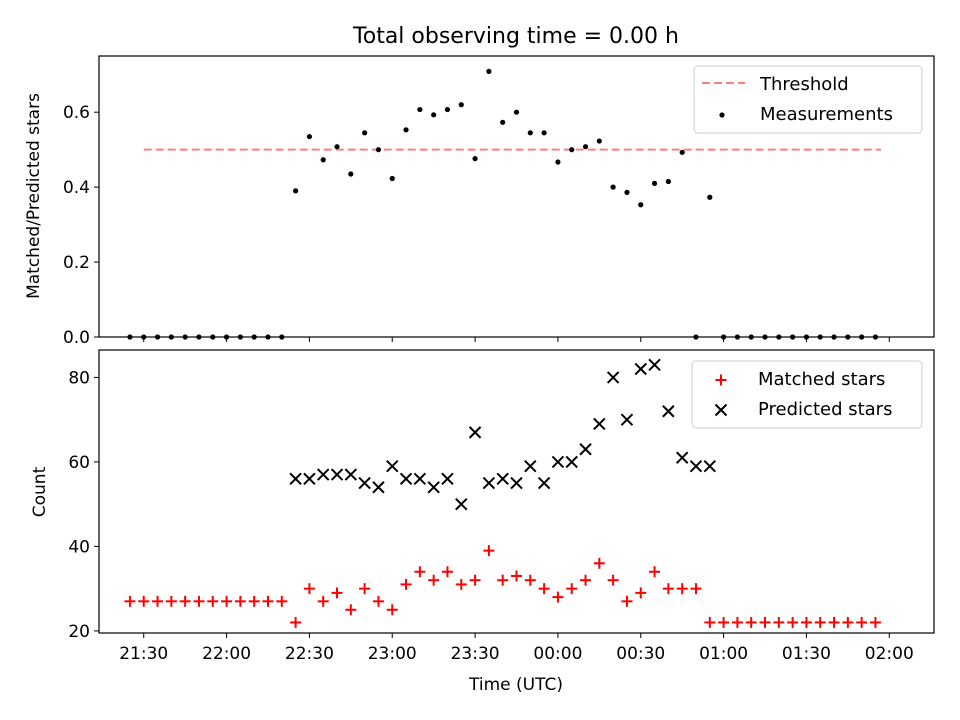  What do you see at coordinates (804, 84) in the screenshot?
I see `threshold-legend-label: Threshold` at bounding box center [804, 84].